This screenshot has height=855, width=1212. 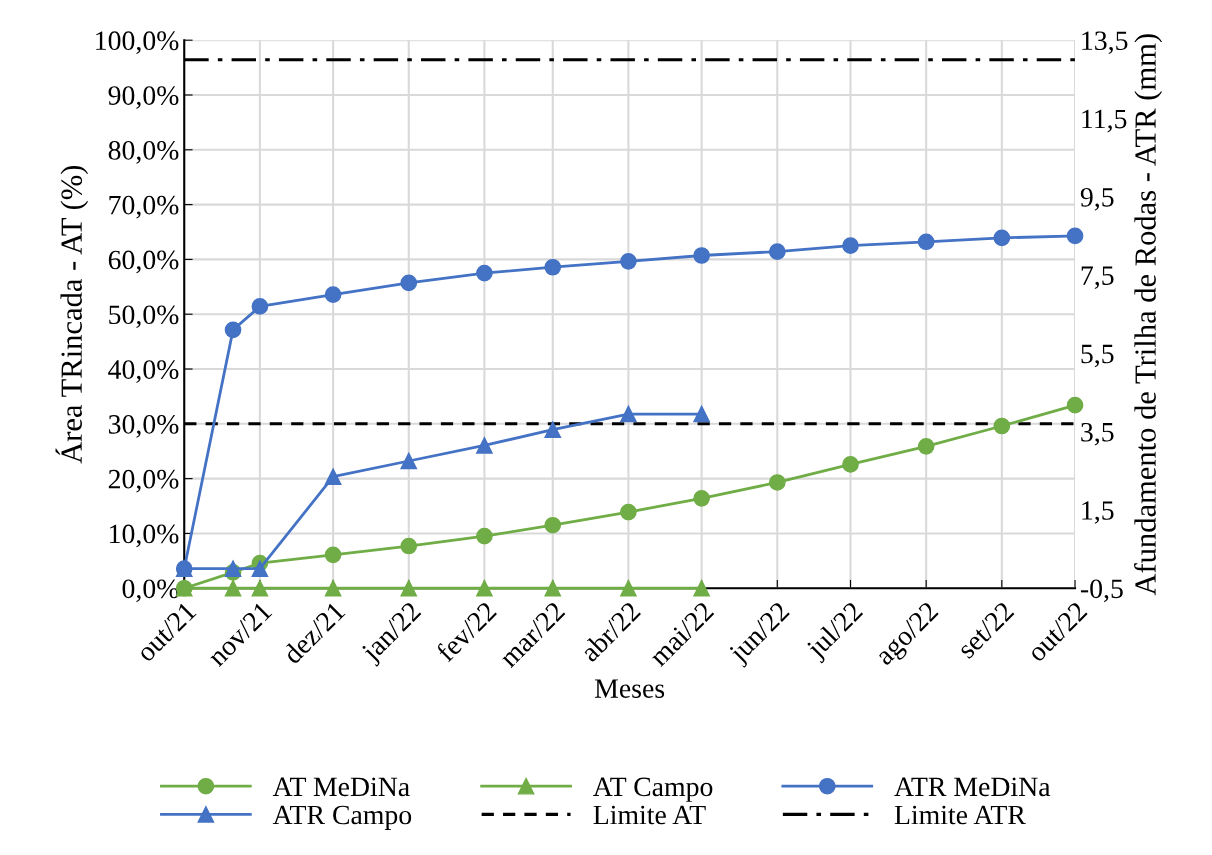 I want to click on legend-label: ATR Campo, so click(x=342, y=817).